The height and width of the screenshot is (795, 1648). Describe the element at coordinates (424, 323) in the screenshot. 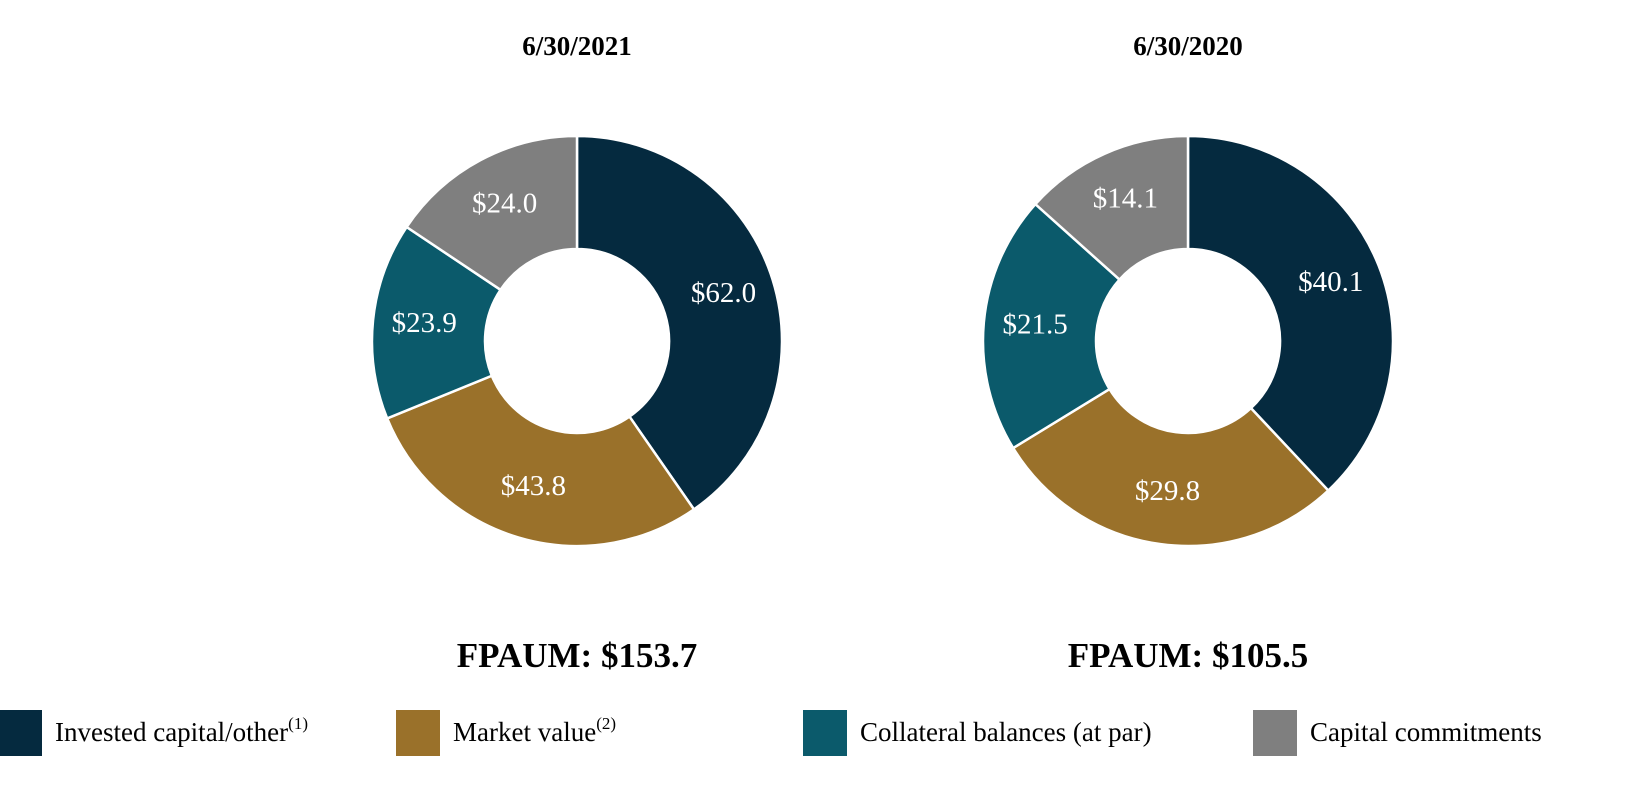

I see `value-label: $23.9` at that location.